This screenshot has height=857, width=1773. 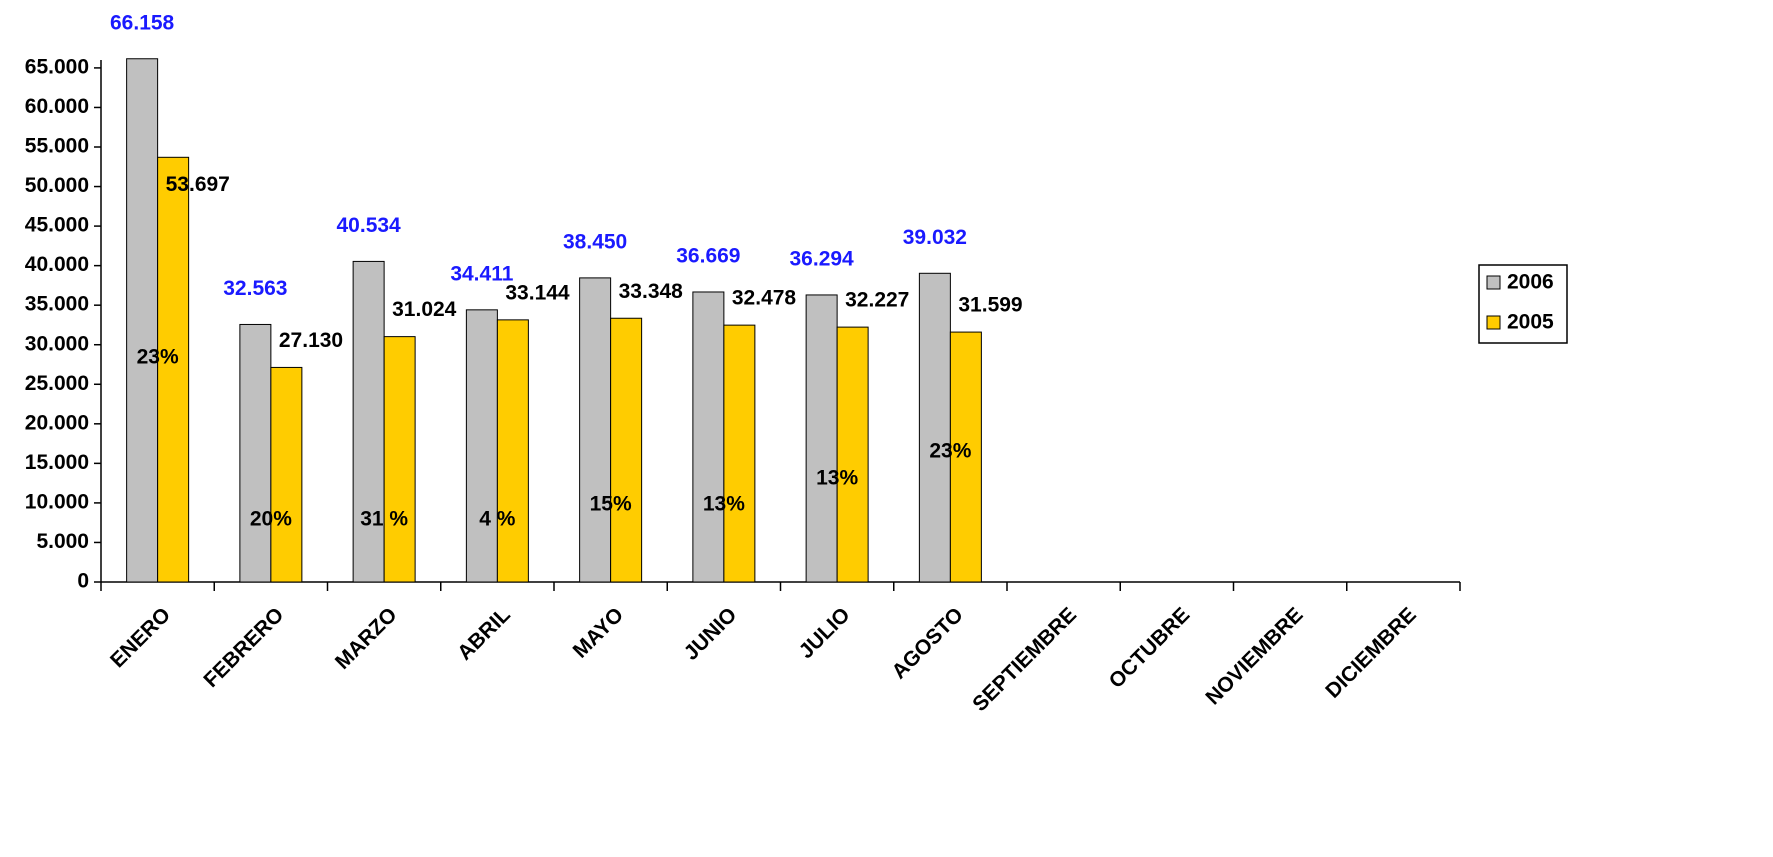 What do you see at coordinates (822, 258) in the screenshot?
I see `value-label: 36.294` at bounding box center [822, 258].